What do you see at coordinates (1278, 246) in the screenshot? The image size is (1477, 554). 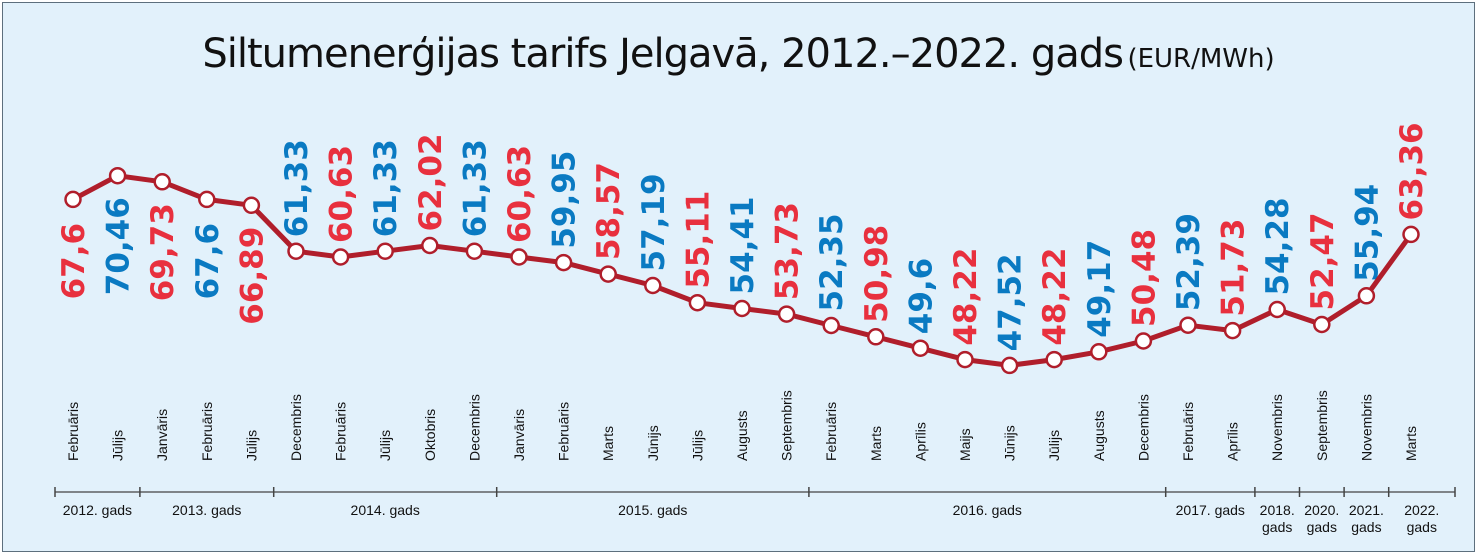 I see `data-label: 54,28` at bounding box center [1278, 246].